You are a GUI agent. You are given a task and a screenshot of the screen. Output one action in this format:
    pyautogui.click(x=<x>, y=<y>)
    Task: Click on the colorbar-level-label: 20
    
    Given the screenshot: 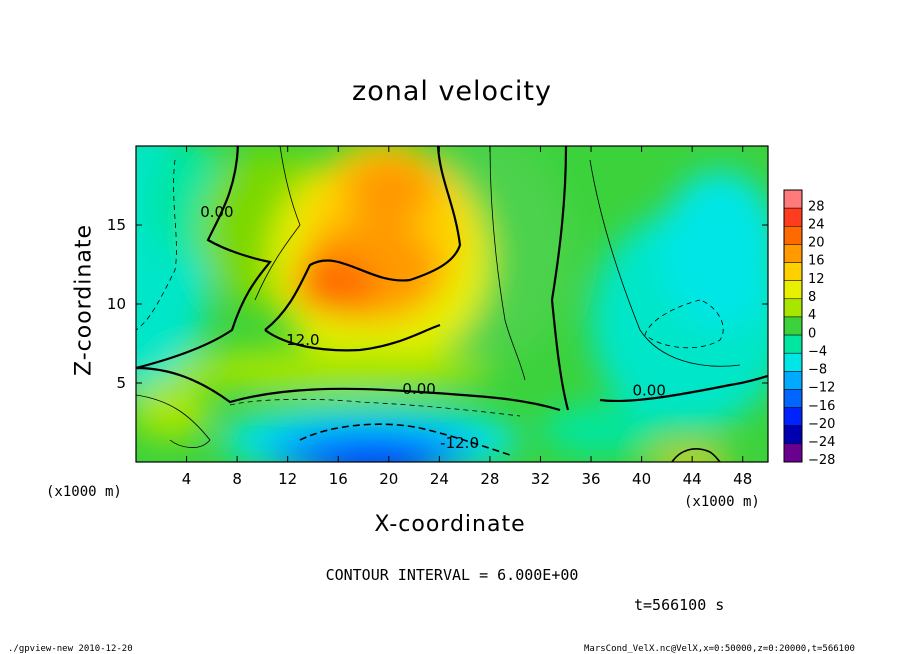 What is the action you would take?
    pyautogui.click(x=816, y=243)
    